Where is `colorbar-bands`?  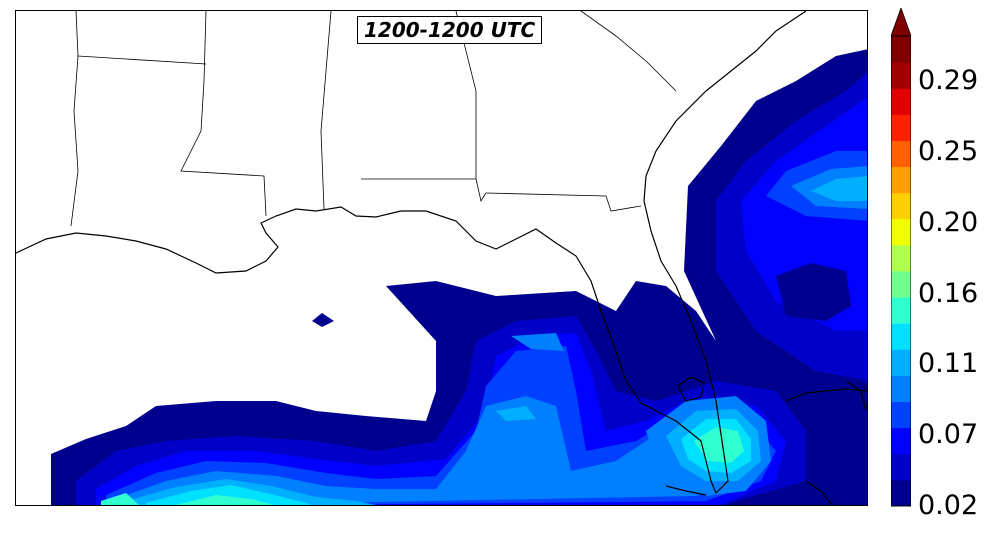 colorbar-bands is located at coordinates (901, 271).